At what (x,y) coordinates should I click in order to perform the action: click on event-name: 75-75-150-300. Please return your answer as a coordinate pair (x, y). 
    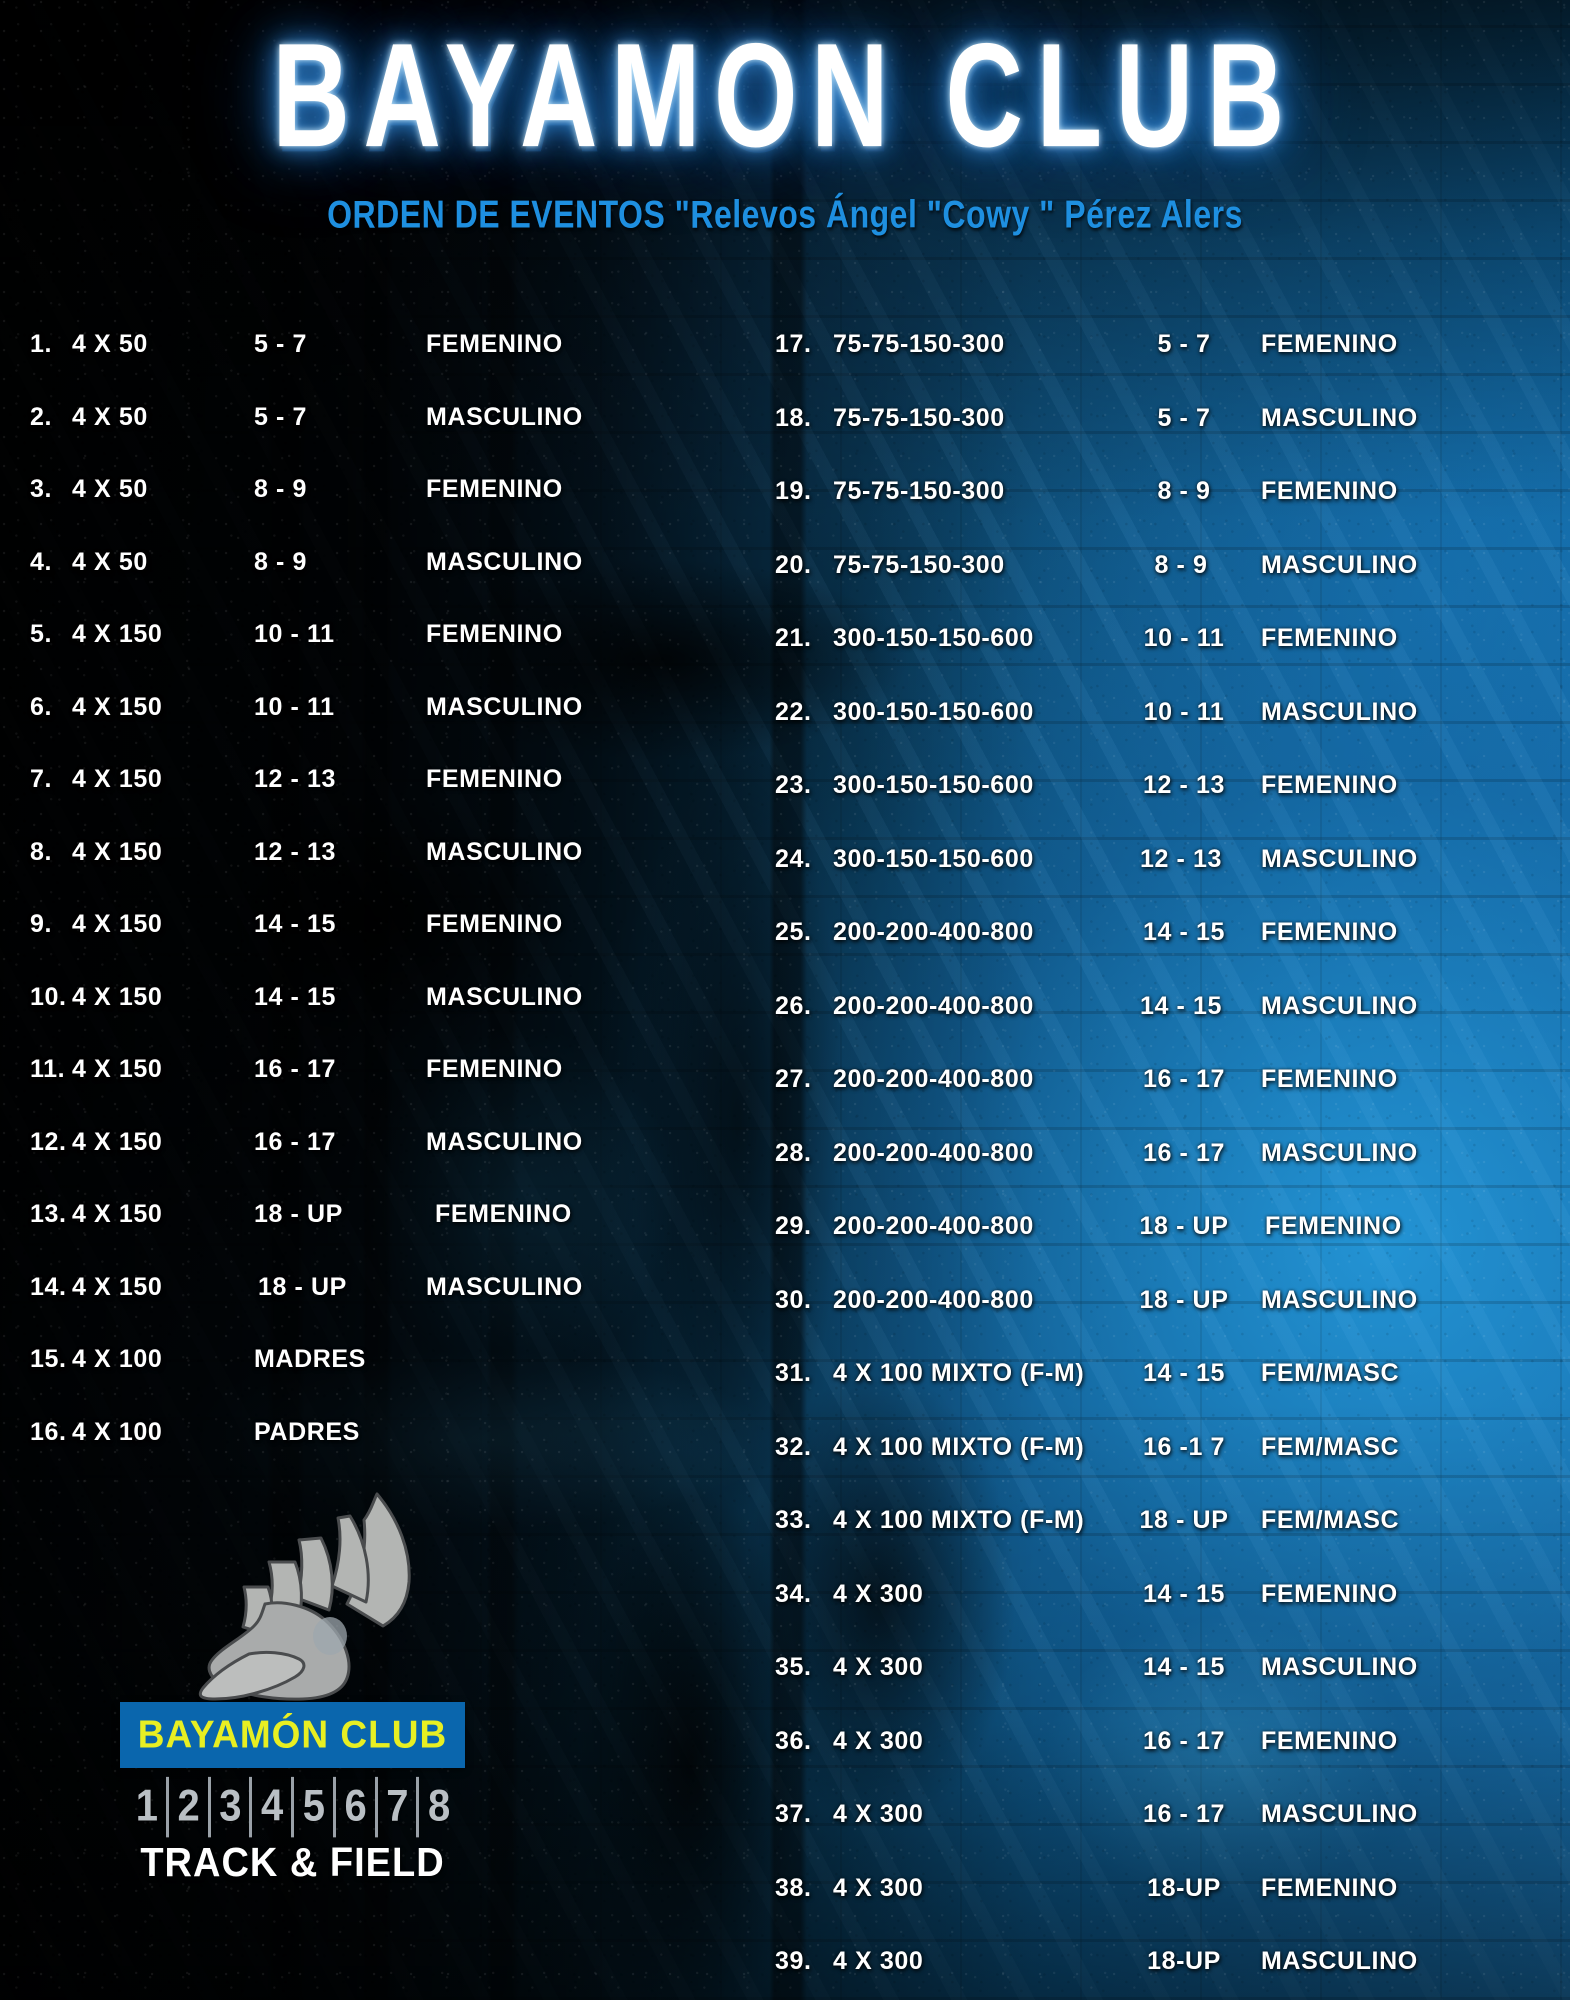
    Looking at the image, I should click on (919, 344).